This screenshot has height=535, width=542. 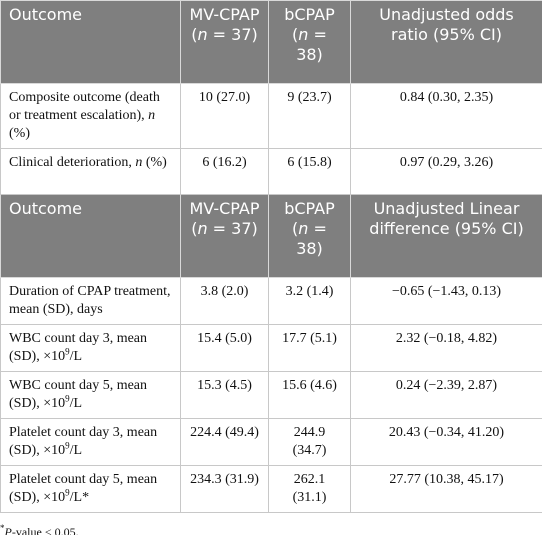 What do you see at coordinates (224, 489) in the screenshot?
I see `cell: 234.3 (31.9)` at bounding box center [224, 489].